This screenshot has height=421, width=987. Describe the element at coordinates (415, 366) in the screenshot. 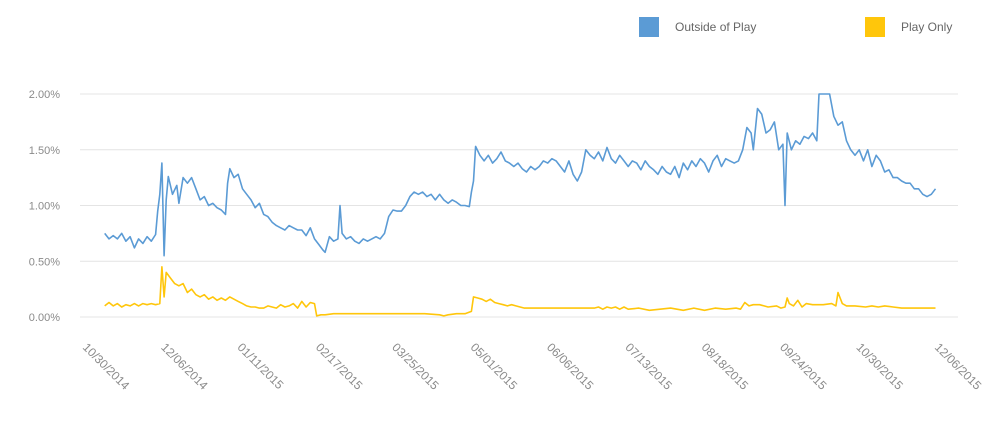

I see `x-tick-label: 03/25/2015` at that location.